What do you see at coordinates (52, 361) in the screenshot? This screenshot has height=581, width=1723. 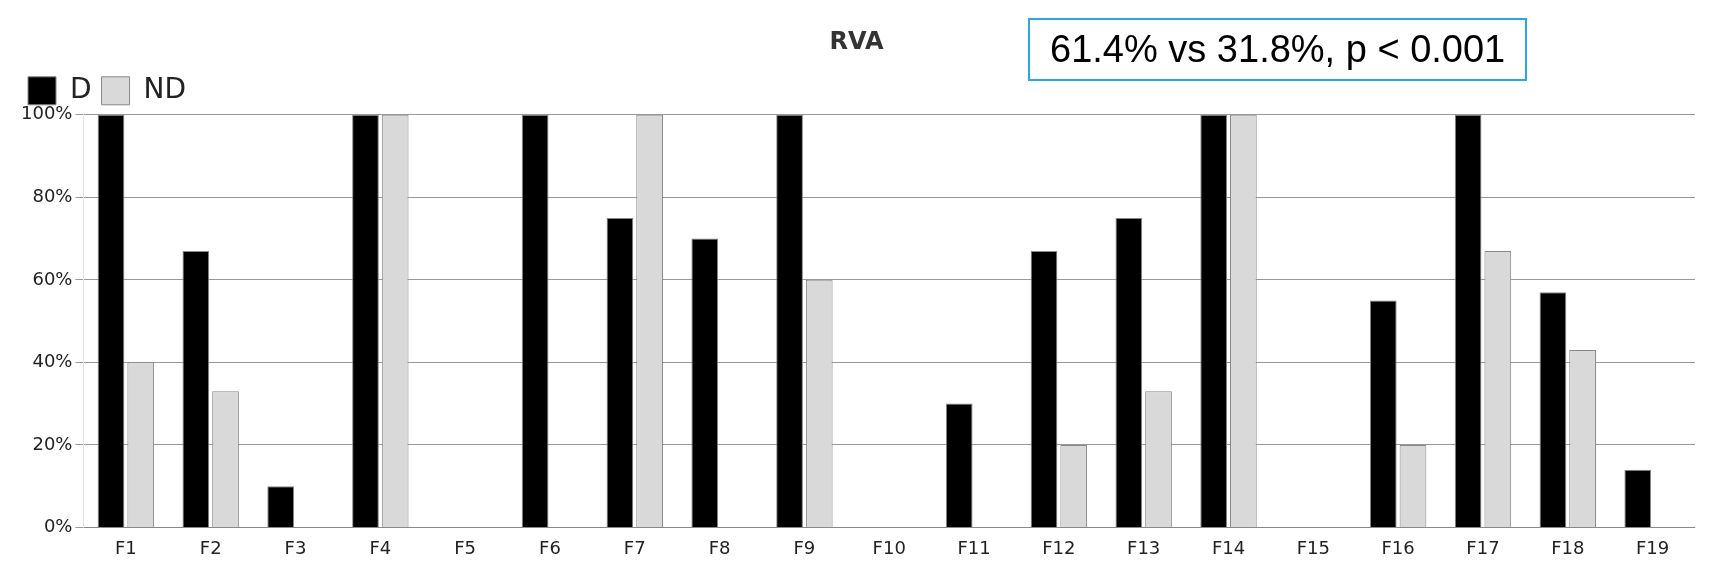 I see `y-tick-label: 40%` at bounding box center [52, 361].